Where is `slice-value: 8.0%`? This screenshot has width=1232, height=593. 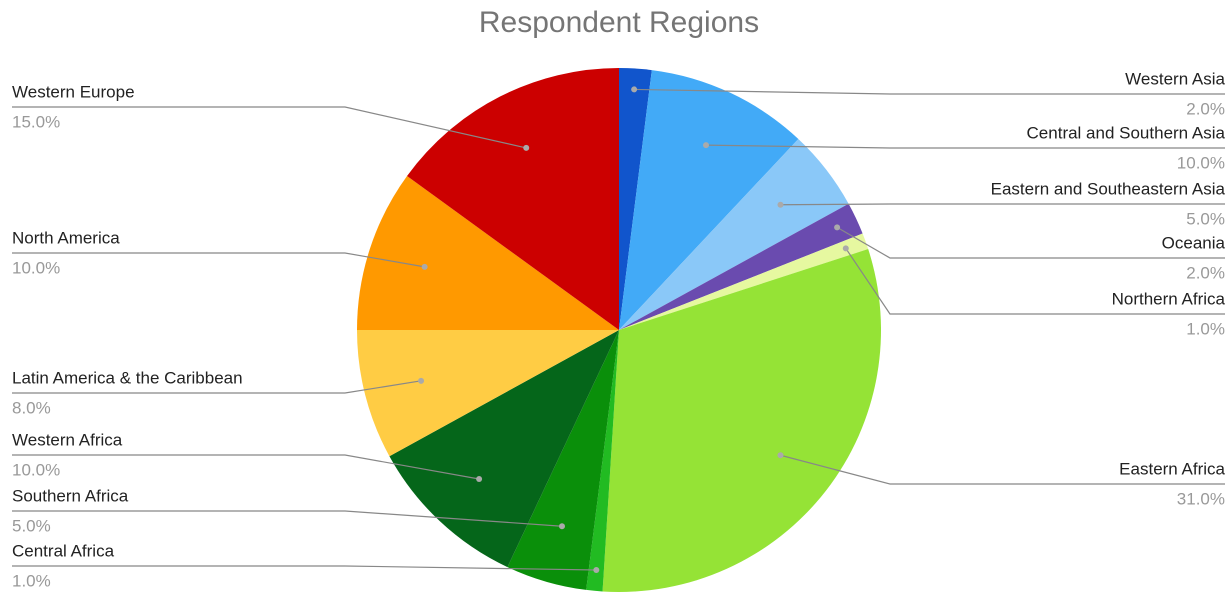
slice-value: 8.0% is located at coordinates (31, 407).